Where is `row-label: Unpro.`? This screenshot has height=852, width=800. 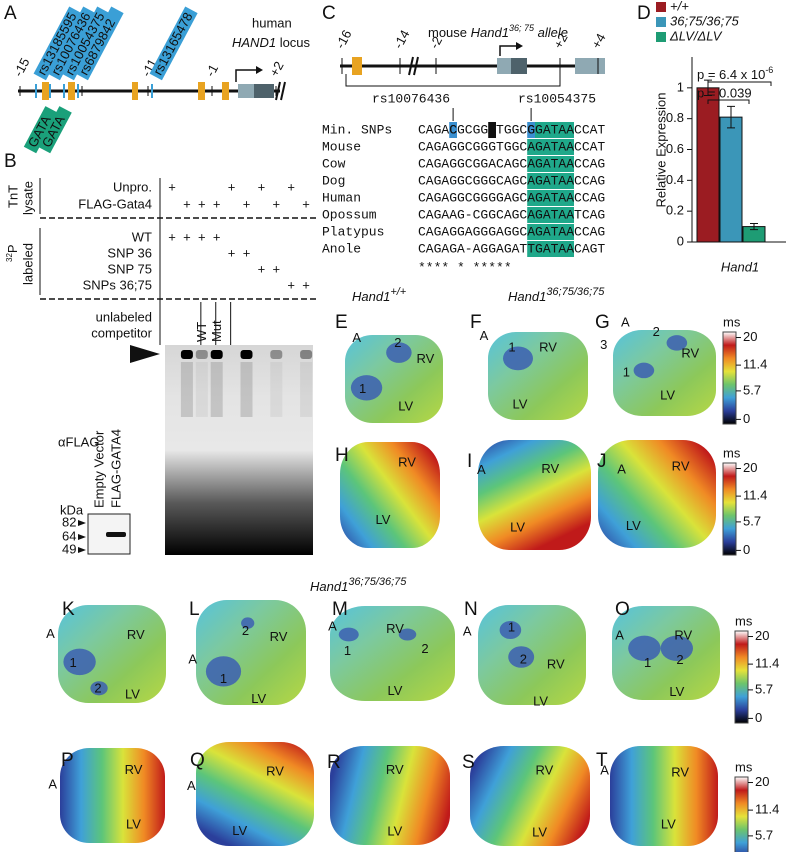
row-label: Unpro. is located at coordinates (132, 186).